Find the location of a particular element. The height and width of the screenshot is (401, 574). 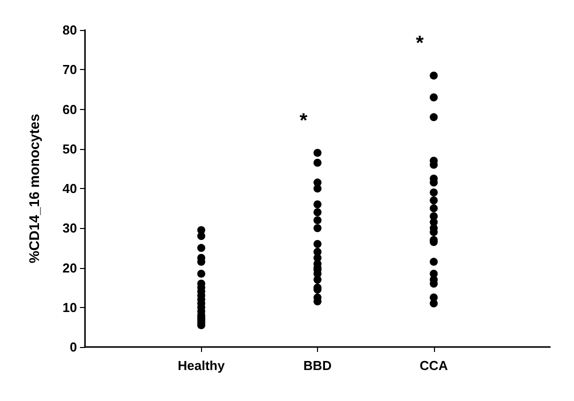

y-tick-label: 40 is located at coordinates (69, 188).